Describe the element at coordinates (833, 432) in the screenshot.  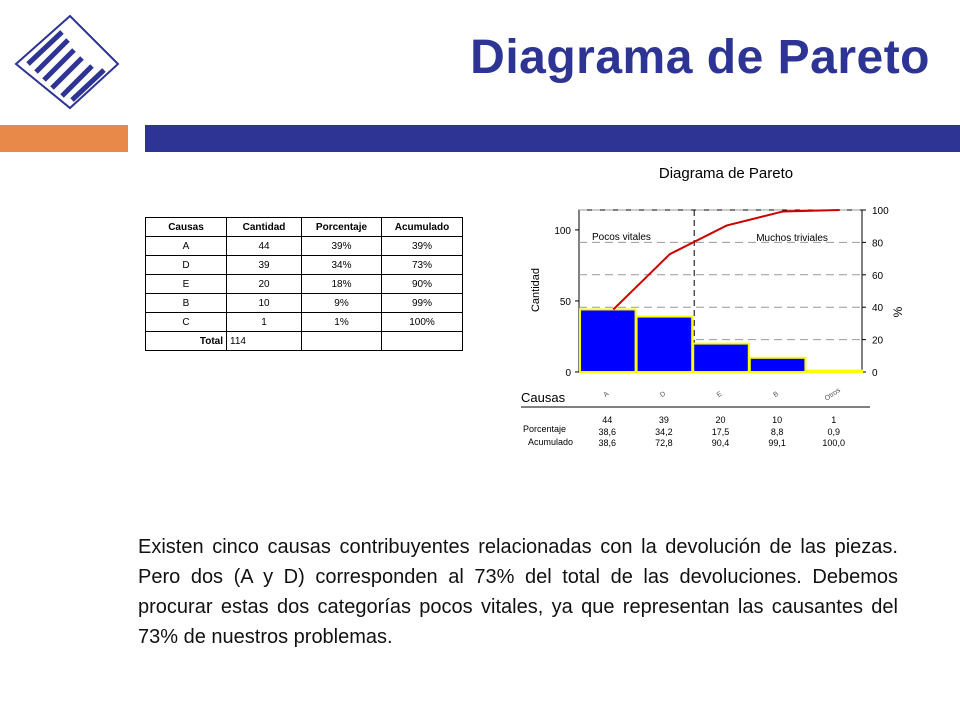
I see `data-row-value: 0,9` at that location.